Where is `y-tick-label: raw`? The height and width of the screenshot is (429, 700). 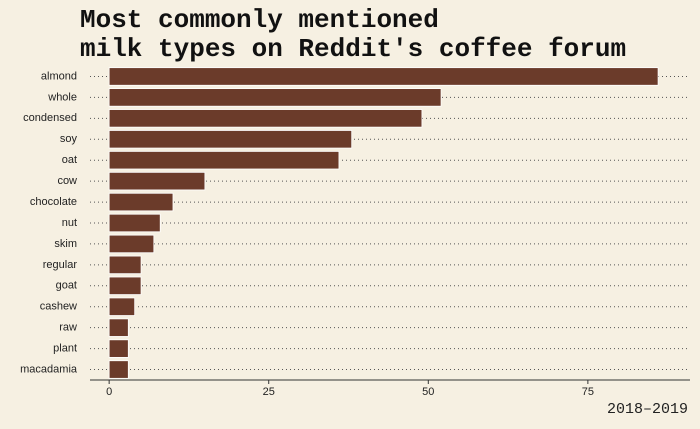 y-tick-label: raw is located at coordinates (68, 328).